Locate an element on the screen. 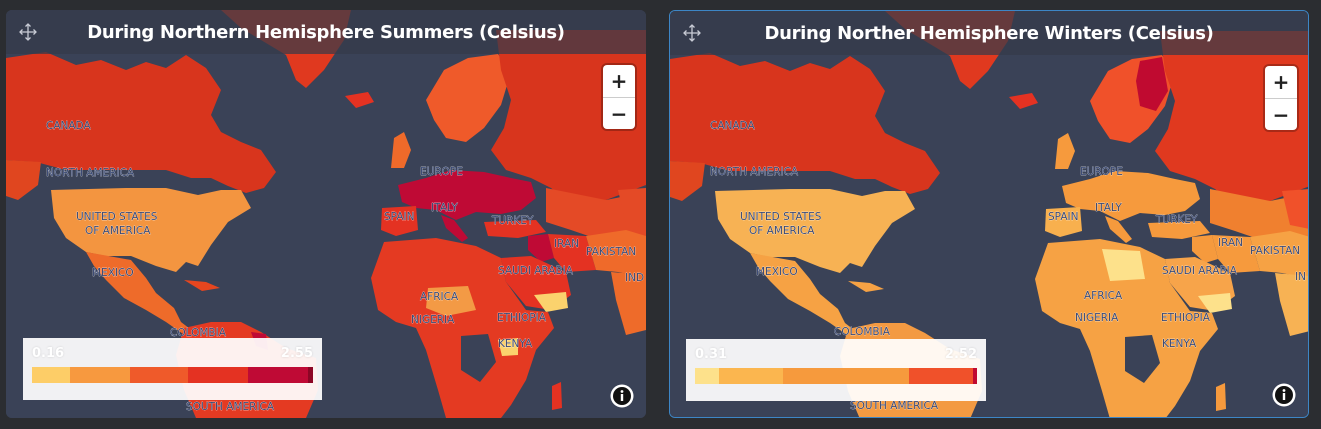 The height and width of the screenshot is (429, 1321). libya-region is located at coordinates (1123, 265).